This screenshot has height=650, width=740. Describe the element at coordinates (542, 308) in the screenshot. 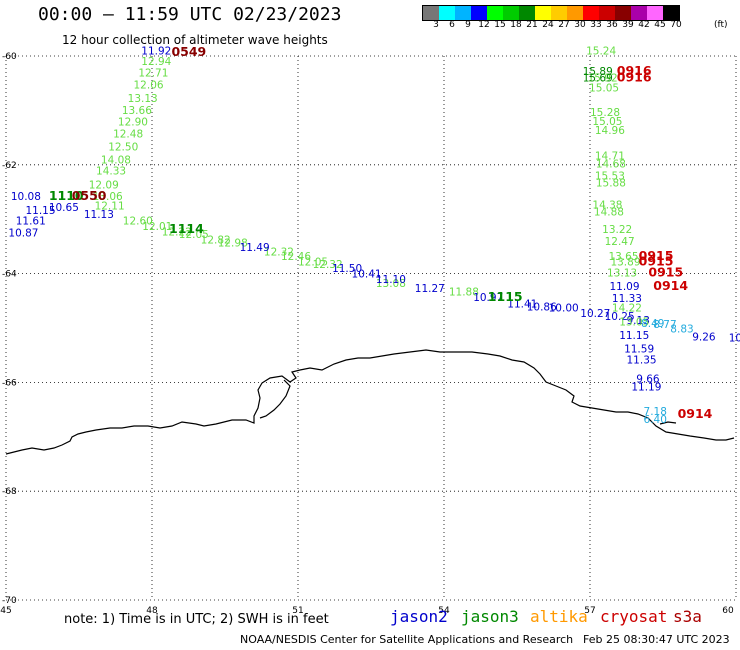

I see `wave-height-value: 10.86` at that location.